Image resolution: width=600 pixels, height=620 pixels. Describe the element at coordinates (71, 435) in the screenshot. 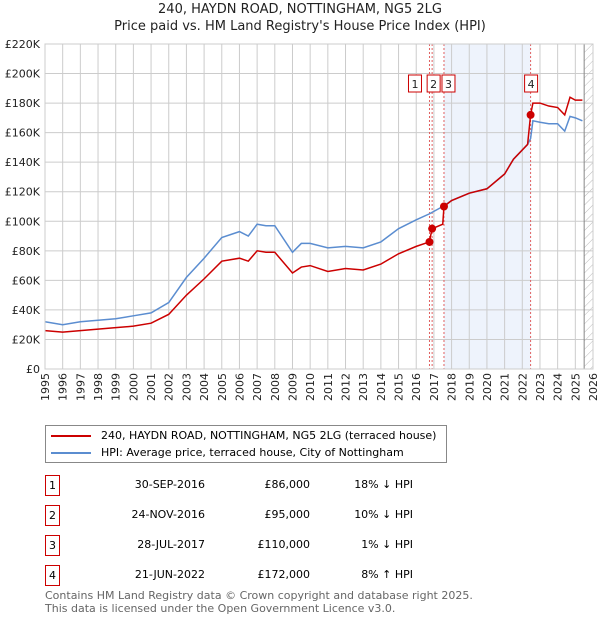

I see `legend-swatch-red` at that location.